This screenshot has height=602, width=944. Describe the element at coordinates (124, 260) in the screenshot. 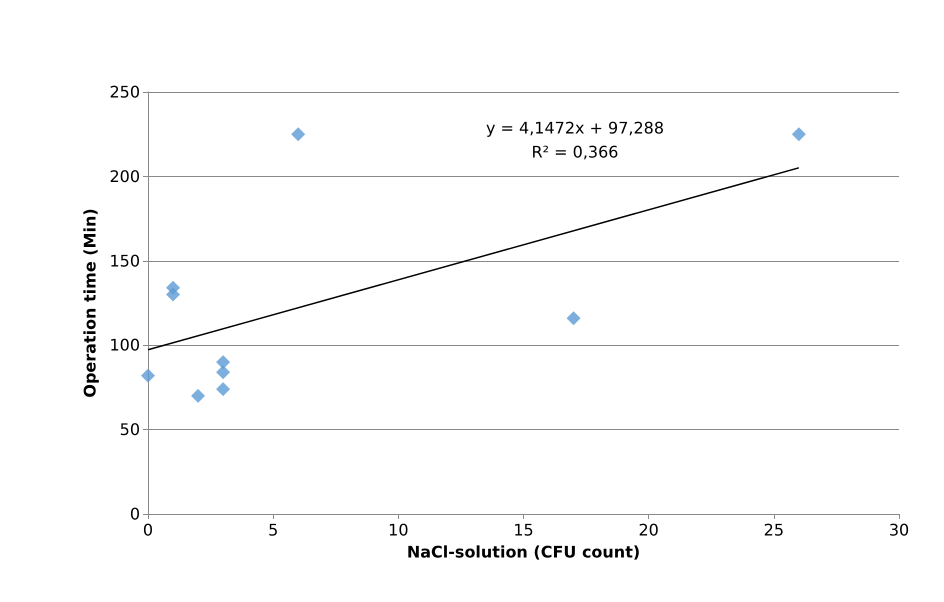

I see `y-tick-label: 150` at that location.